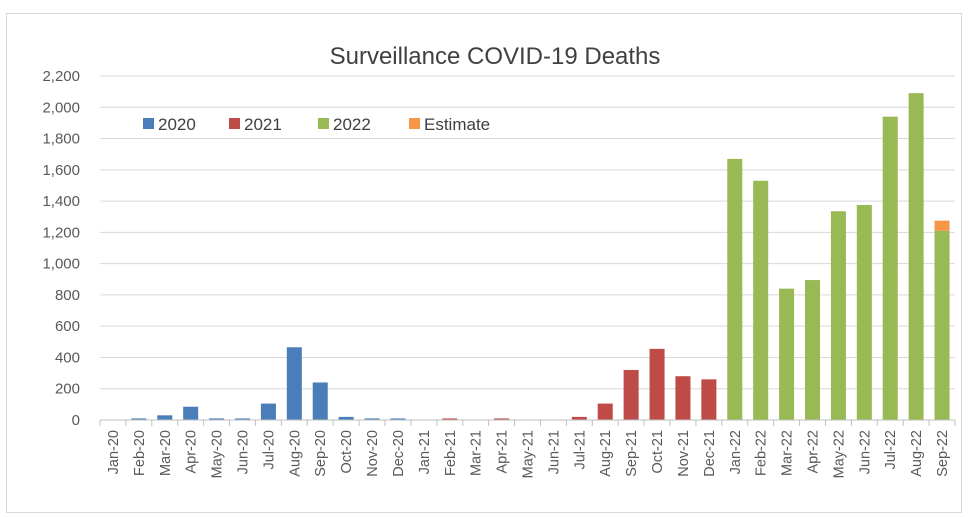 The height and width of the screenshot is (517, 968). I want to click on x-tick-label: Feb-20, so click(140, 453).